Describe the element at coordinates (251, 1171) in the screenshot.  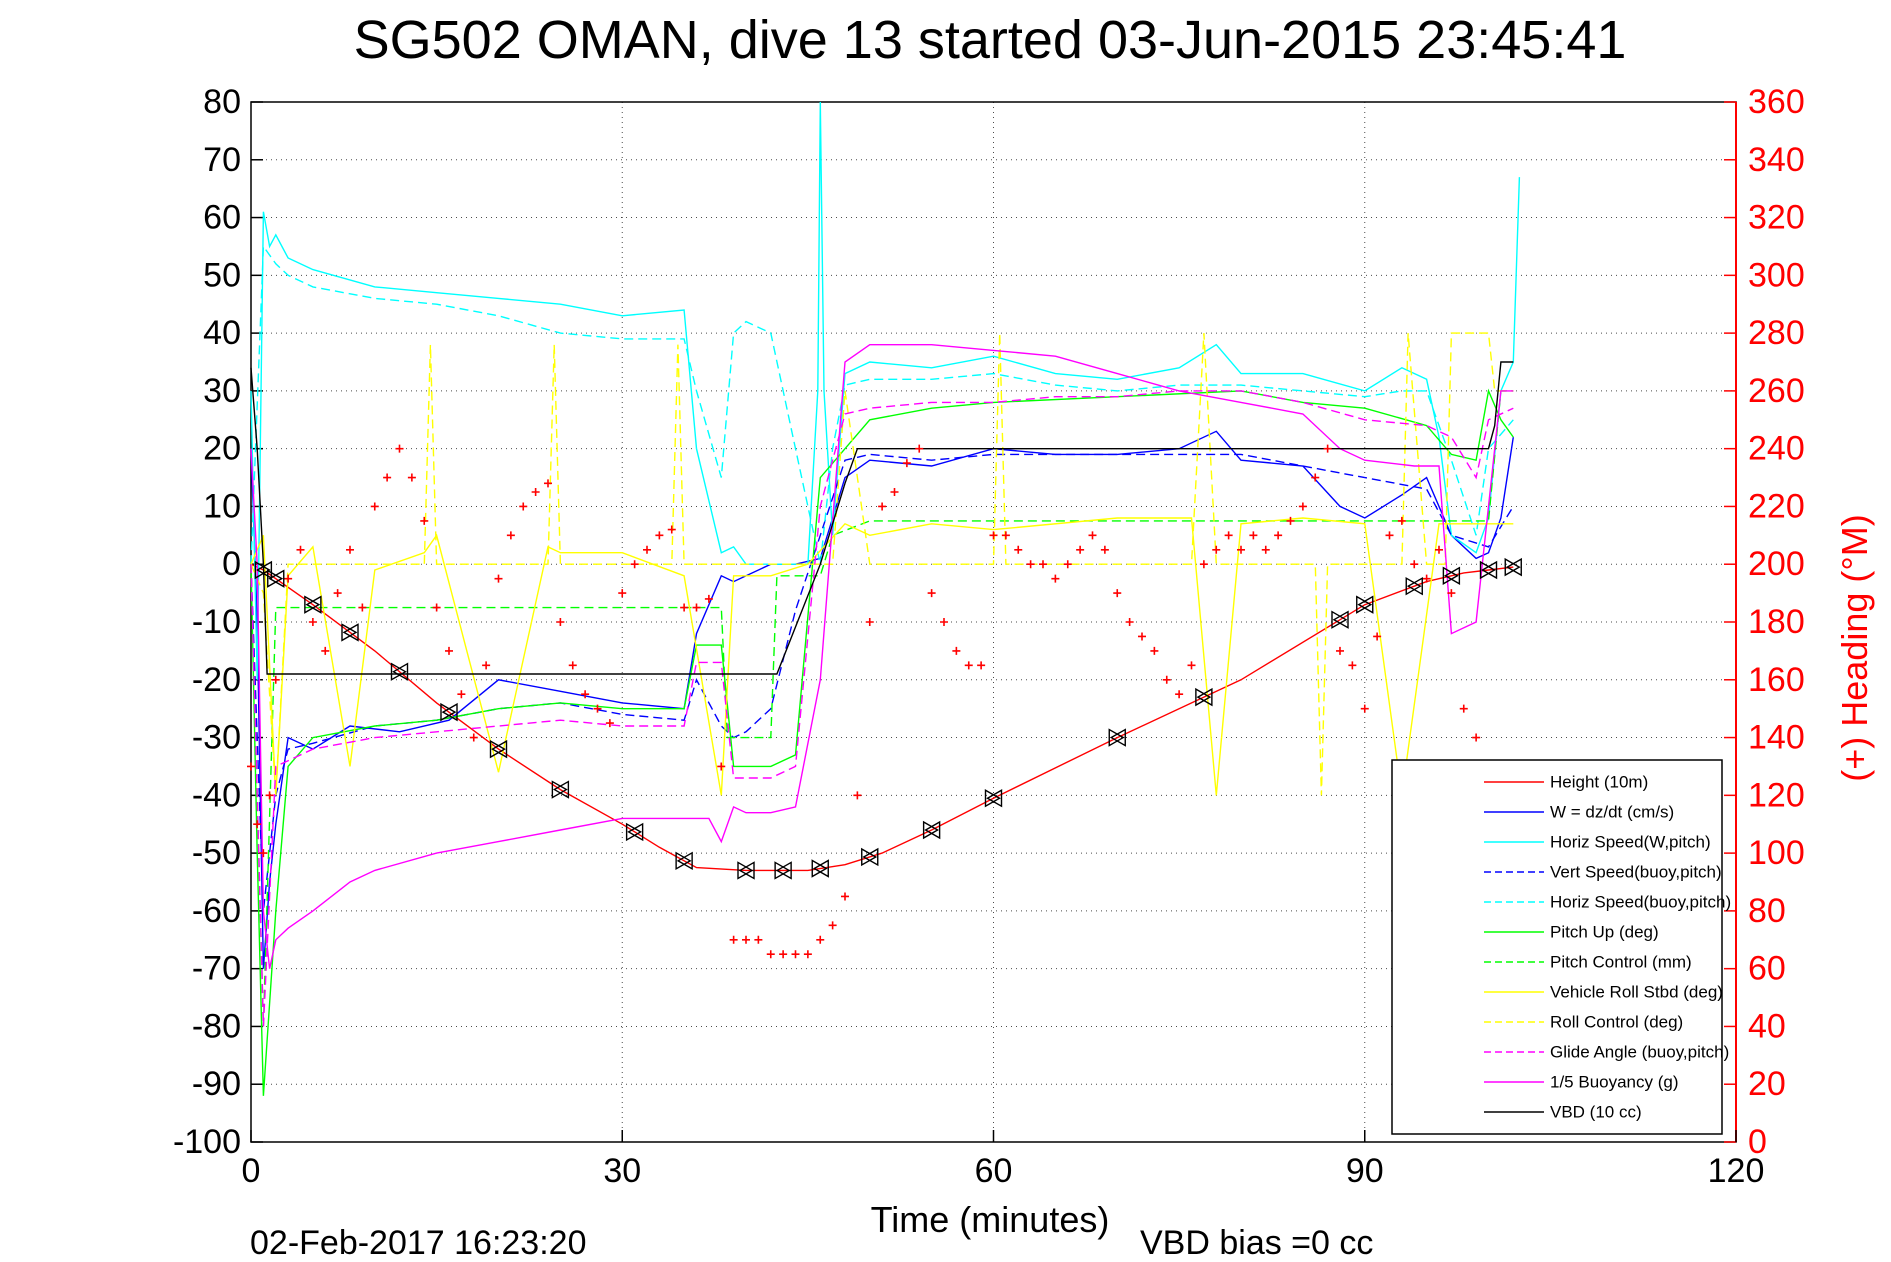
I see `x-tick-label: 0` at that location.